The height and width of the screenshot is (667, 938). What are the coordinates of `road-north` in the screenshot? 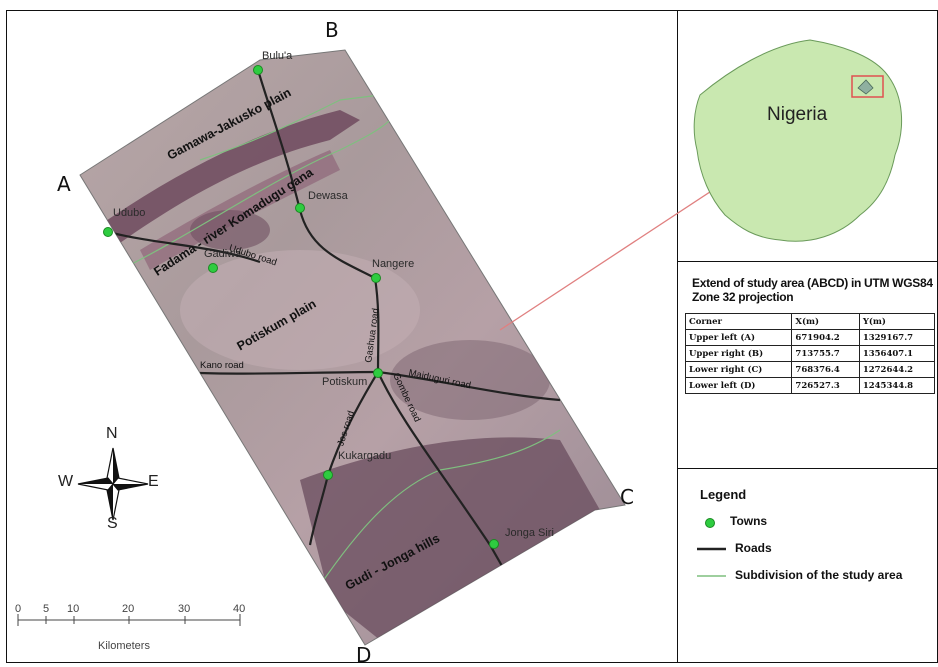 It's located at (318, 221).